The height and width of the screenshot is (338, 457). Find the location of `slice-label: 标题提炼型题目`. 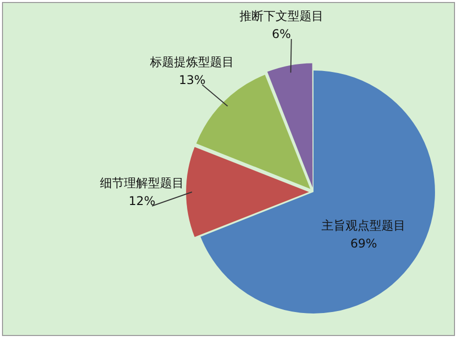

slice-label: 标题提炼型题目 is located at coordinates (191, 61).